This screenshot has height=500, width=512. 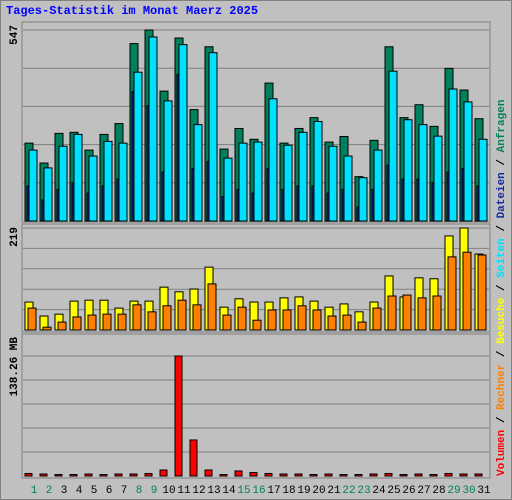 What do you see at coordinates (154, 491) in the screenshot?
I see `x-tick-label: 9` at bounding box center [154, 491].